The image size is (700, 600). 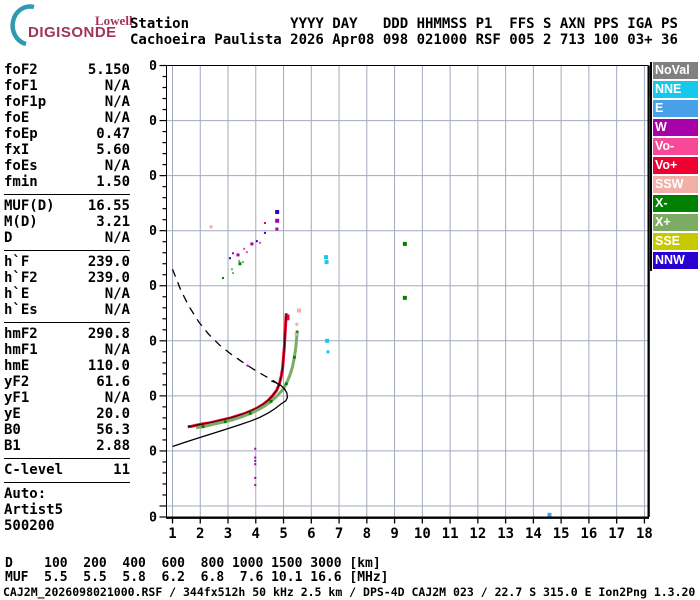 What do you see at coordinates (256, 534) in the screenshot?
I see `x-tick-label: 4` at bounding box center [256, 534].